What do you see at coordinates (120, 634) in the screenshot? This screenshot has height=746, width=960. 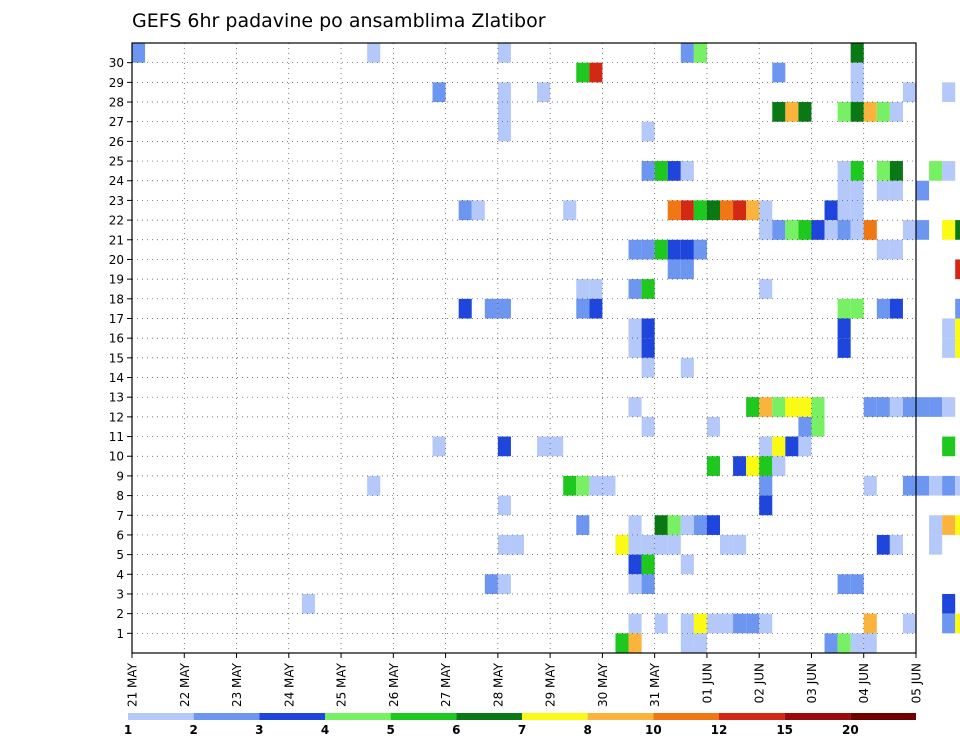 I see `y-tick-label: 1` at bounding box center [120, 634].